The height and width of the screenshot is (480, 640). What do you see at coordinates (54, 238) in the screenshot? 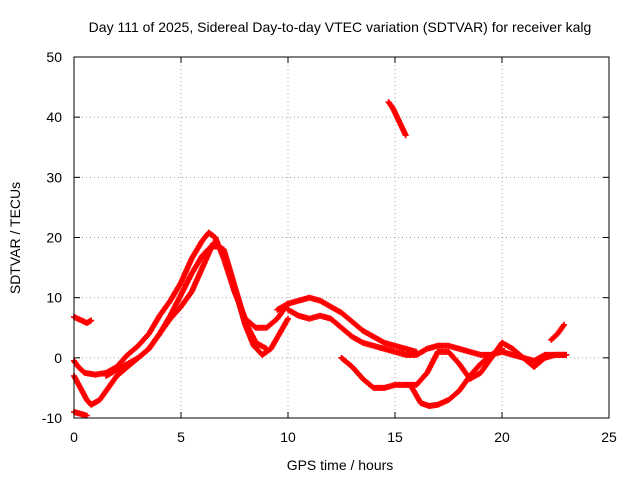
I see `y-tick-label: 20` at bounding box center [54, 238].